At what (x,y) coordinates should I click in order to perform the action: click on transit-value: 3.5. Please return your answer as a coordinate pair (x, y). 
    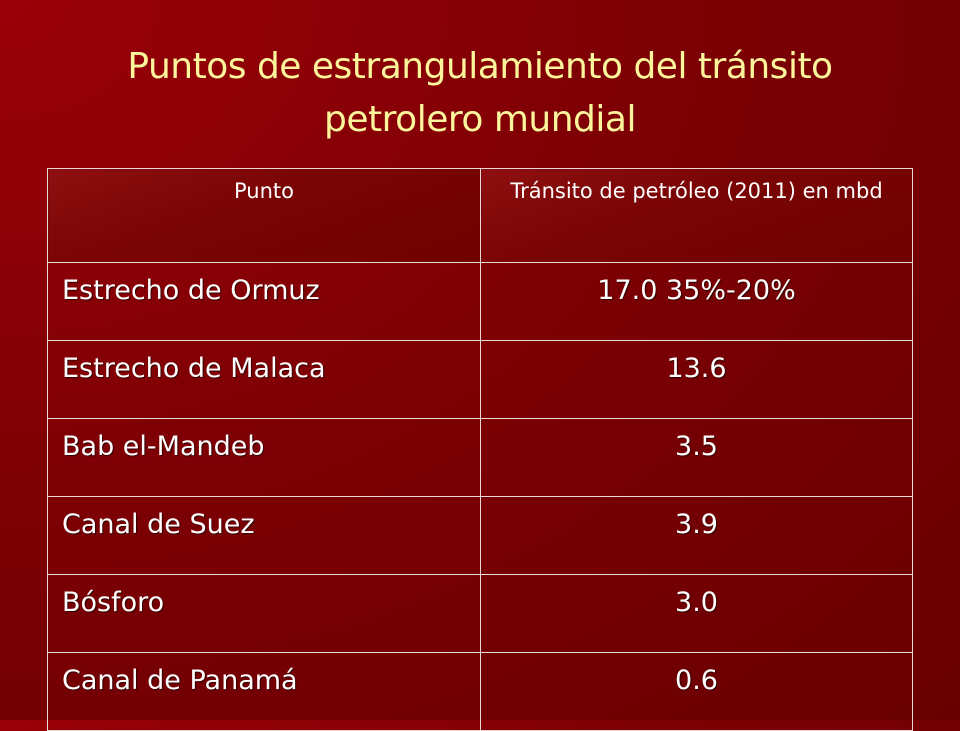
    Looking at the image, I should click on (696, 457).